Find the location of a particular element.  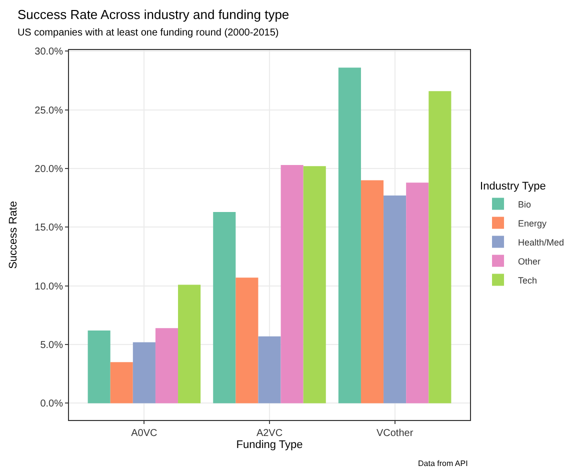

x-tick-label: A2VC is located at coordinates (269, 433).